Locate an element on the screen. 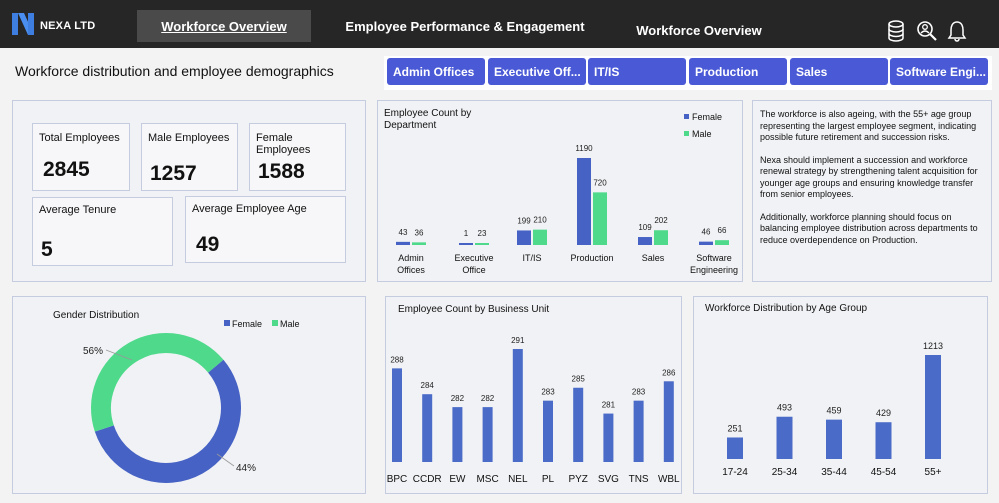 The image size is (999, 503). bell-icon is located at coordinates (957, 31).